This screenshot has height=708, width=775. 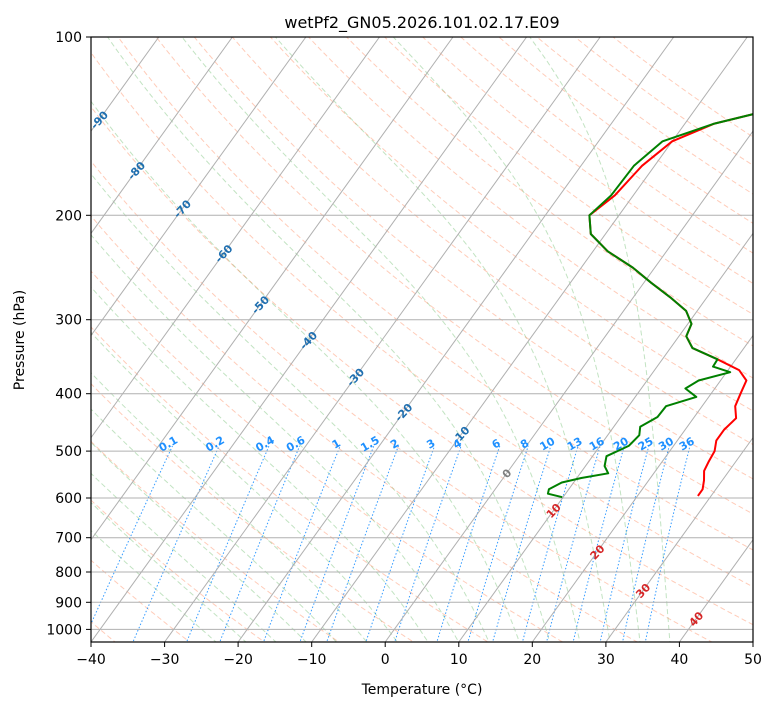 What do you see at coordinates (68, 395) in the screenshot?
I see `y-tick-label: 400` at bounding box center [68, 395].